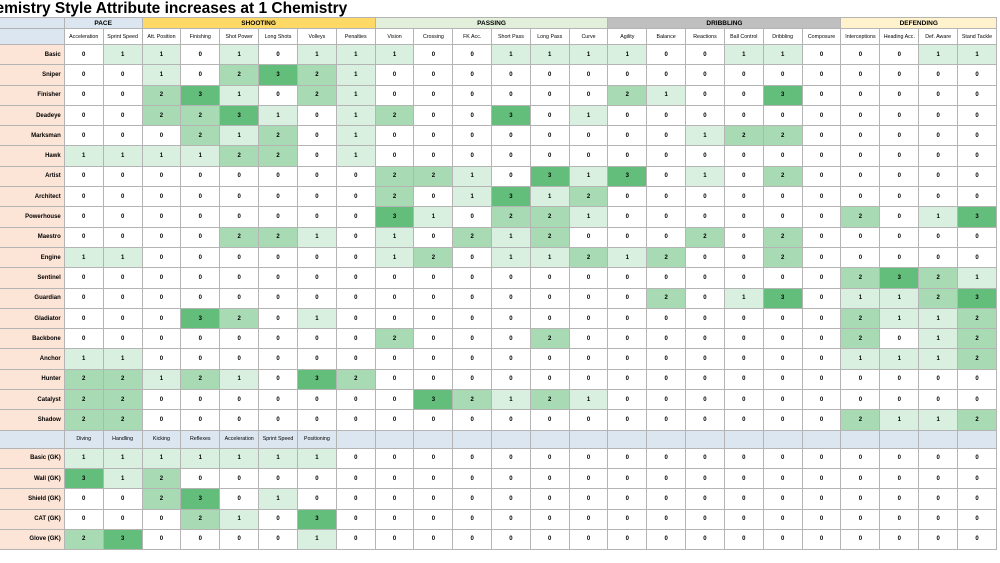  What do you see at coordinates (32, 278) in the screenshot?
I see `row-label: Sentinel` at bounding box center [32, 278].